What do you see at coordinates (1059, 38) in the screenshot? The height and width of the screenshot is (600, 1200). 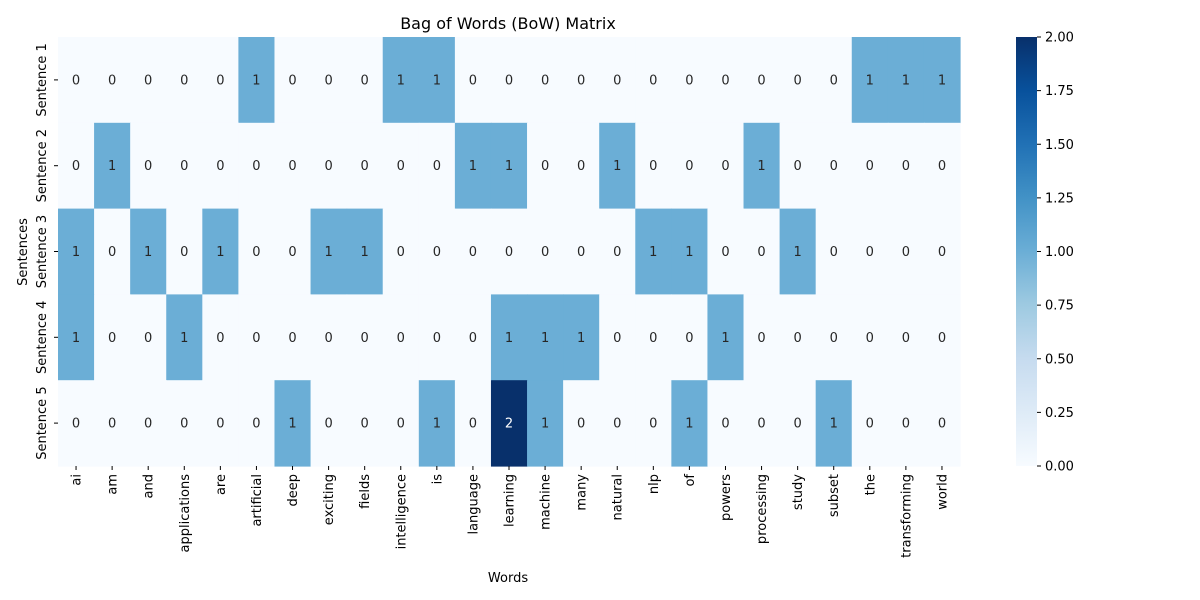 I see `colorbar-tick-label: 2.00` at bounding box center [1059, 38].